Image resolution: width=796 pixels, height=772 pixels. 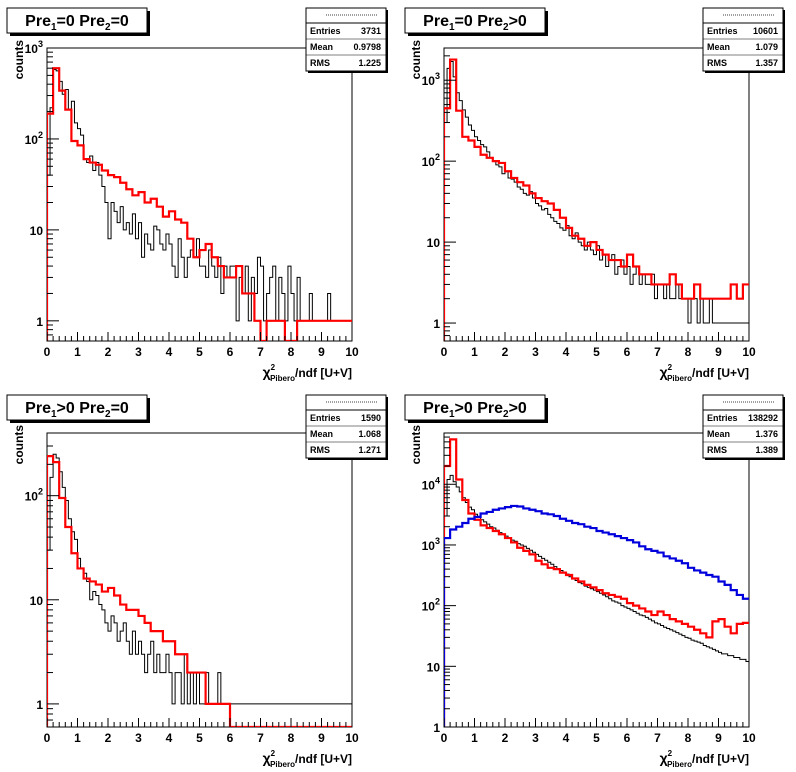 What do you see at coordinates (475, 23) in the screenshot?
I see `panel-title: Pre1=0 Pre2>0` at bounding box center [475, 23].